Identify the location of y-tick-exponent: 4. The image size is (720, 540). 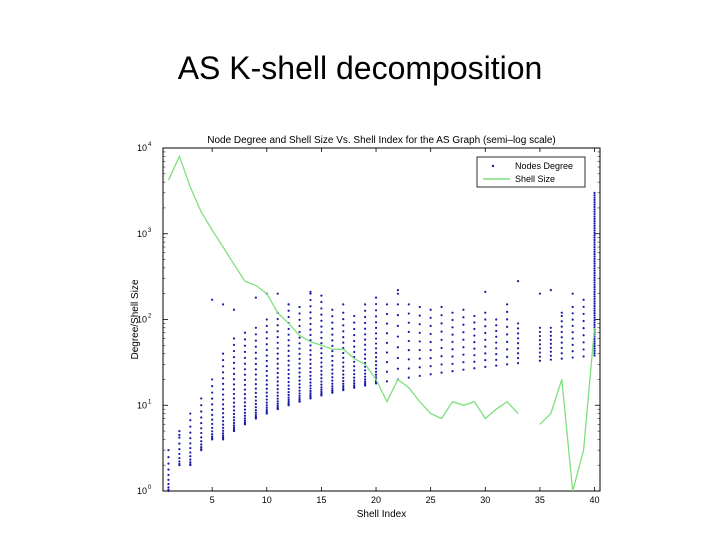
(150, 145).